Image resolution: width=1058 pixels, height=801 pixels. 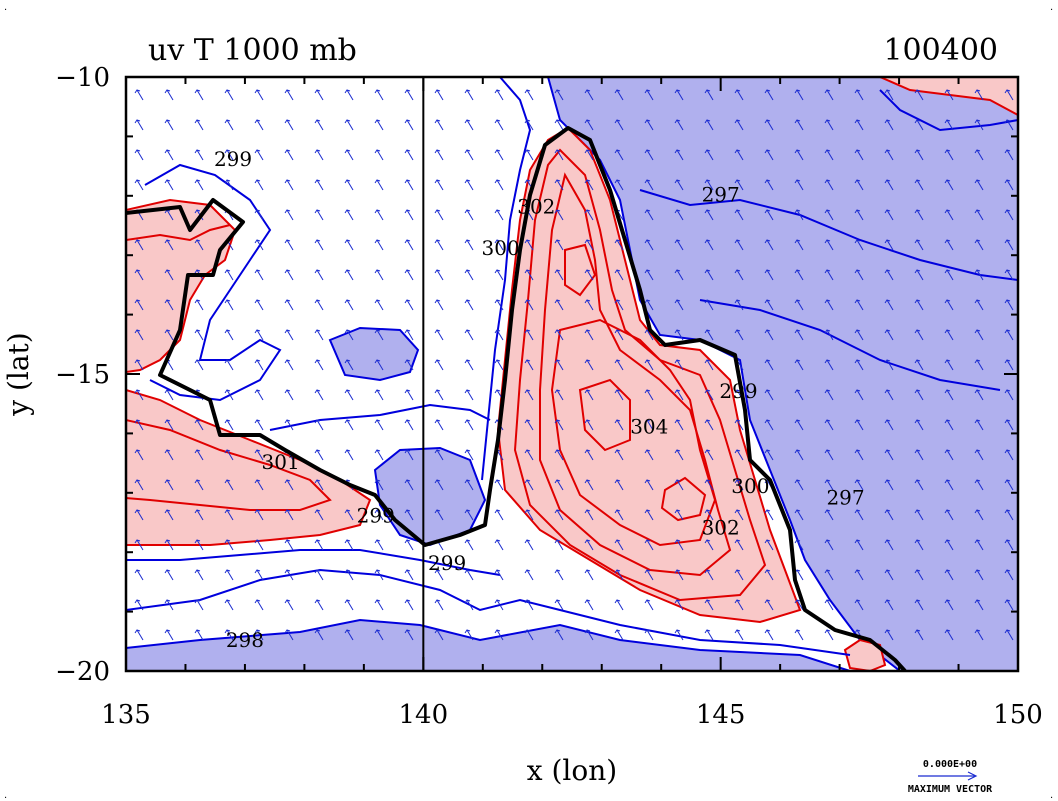 I want to click on vector-legend-label: MAXIMUM VECTOR, so click(x=950, y=789).